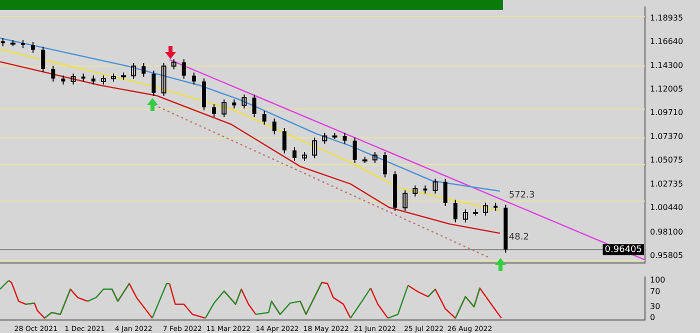 The image size is (700, 333). What do you see at coordinates (653, 317) in the screenshot?
I see `y-tick-label: 0` at bounding box center [653, 317].